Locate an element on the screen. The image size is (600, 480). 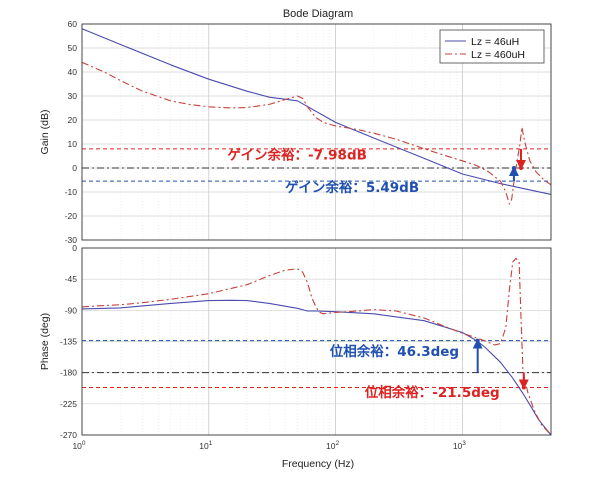
legend-label-lz46: Lz = 46uH is located at coordinates (495, 42).